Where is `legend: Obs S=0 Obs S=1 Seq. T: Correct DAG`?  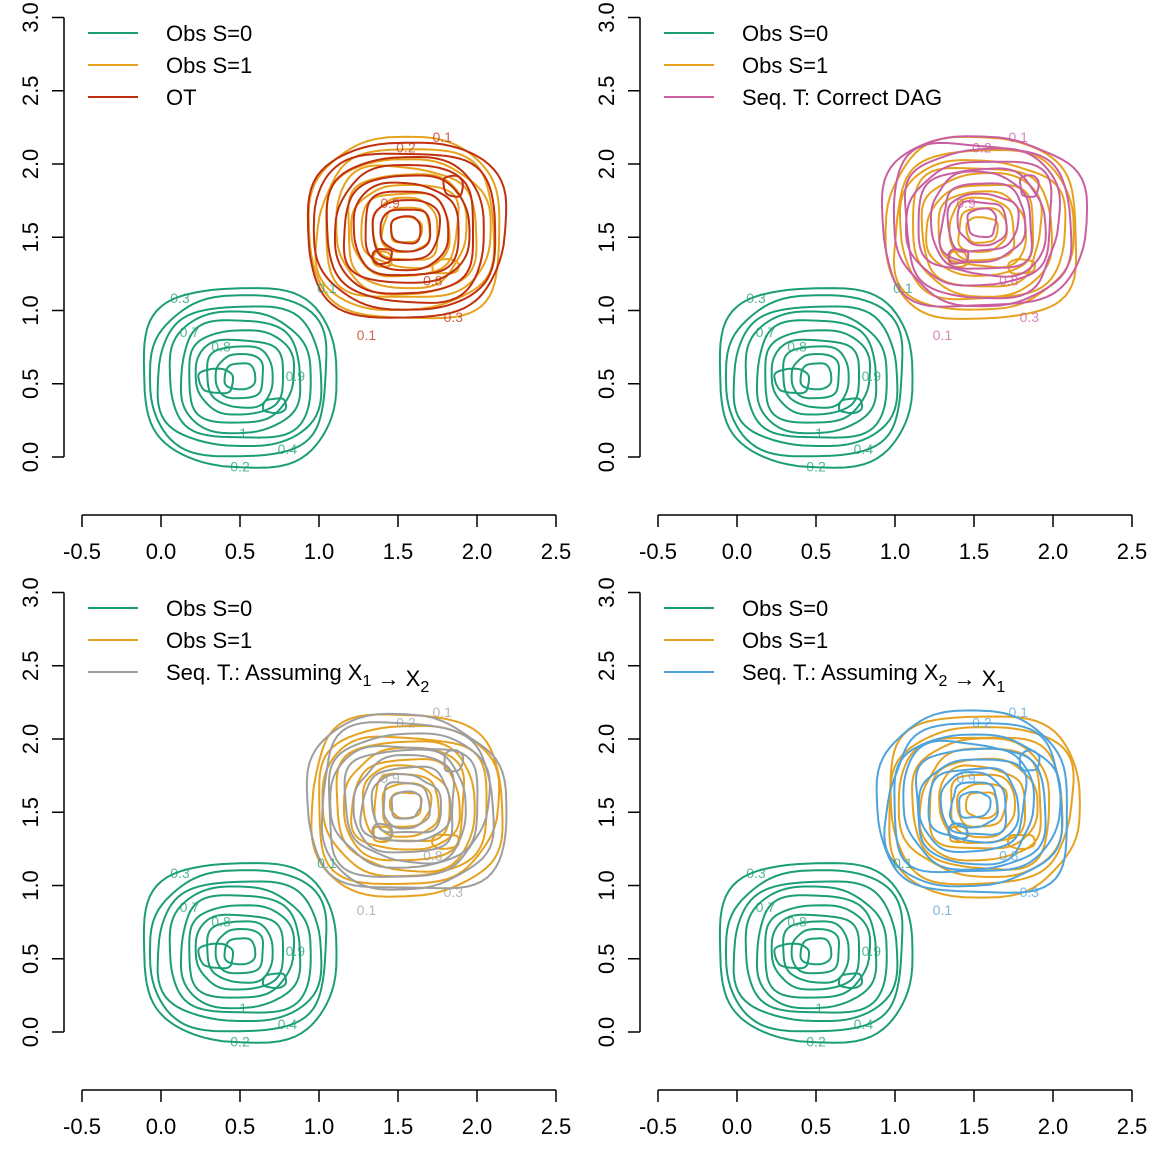
legend: Obs S=0 Obs S=1 Seq. T: Correct DAG is located at coordinates (803, 65).